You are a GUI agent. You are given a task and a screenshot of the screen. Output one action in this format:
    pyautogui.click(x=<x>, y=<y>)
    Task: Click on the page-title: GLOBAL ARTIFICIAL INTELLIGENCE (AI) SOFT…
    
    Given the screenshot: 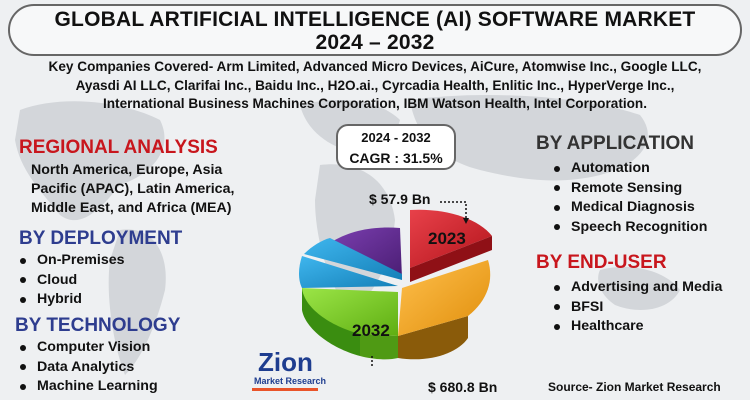 What is the action you would take?
    pyautogui.click(x=375, y=19)
    